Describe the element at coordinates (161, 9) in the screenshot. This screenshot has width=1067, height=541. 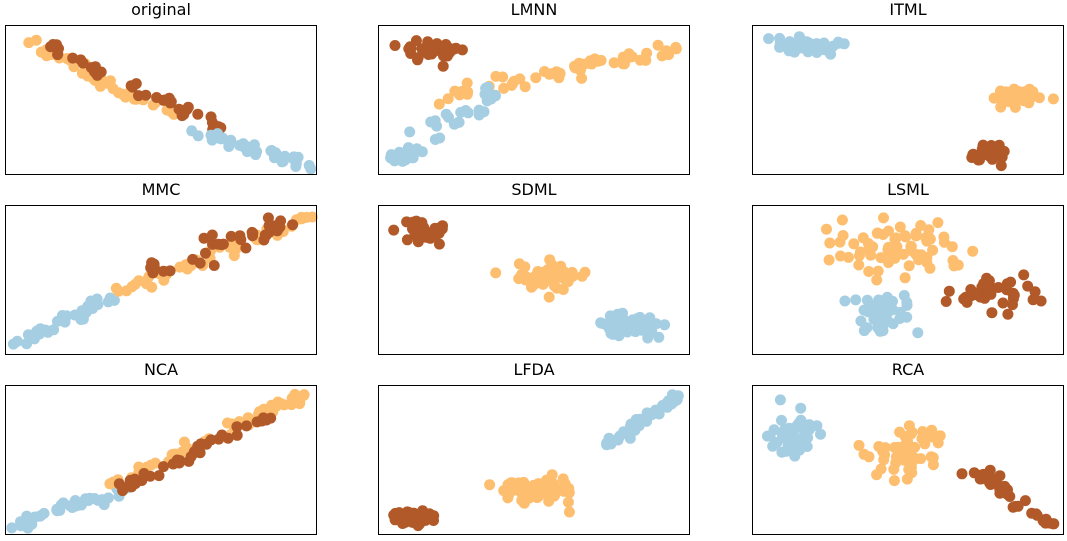
I see `panel-title: original` at that location.